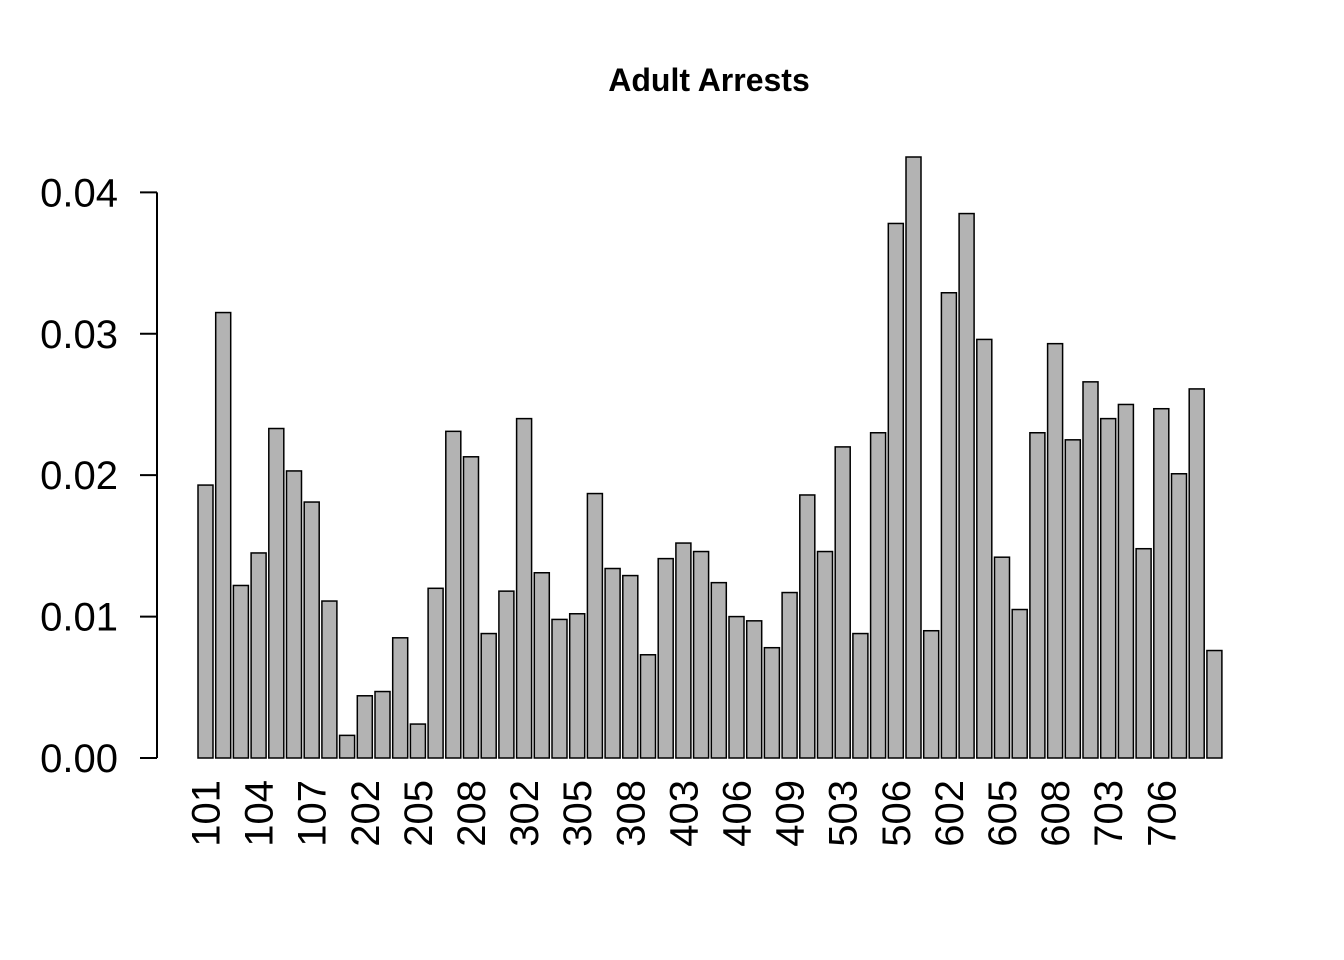  I want to click on x-tick-label: 706, so click(1162, 813).